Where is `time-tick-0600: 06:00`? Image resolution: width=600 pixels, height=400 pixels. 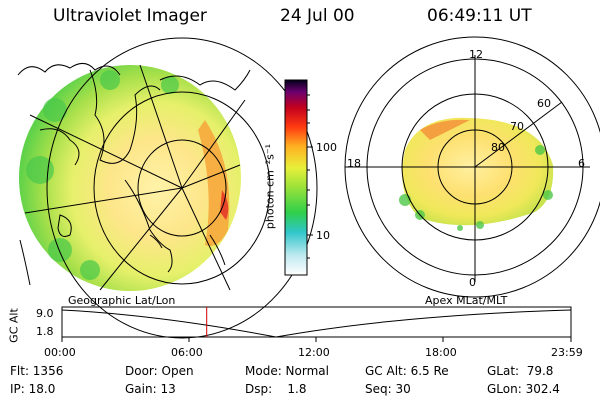 time-tick-0600: 06:00 is located at coordinates (187, 352).